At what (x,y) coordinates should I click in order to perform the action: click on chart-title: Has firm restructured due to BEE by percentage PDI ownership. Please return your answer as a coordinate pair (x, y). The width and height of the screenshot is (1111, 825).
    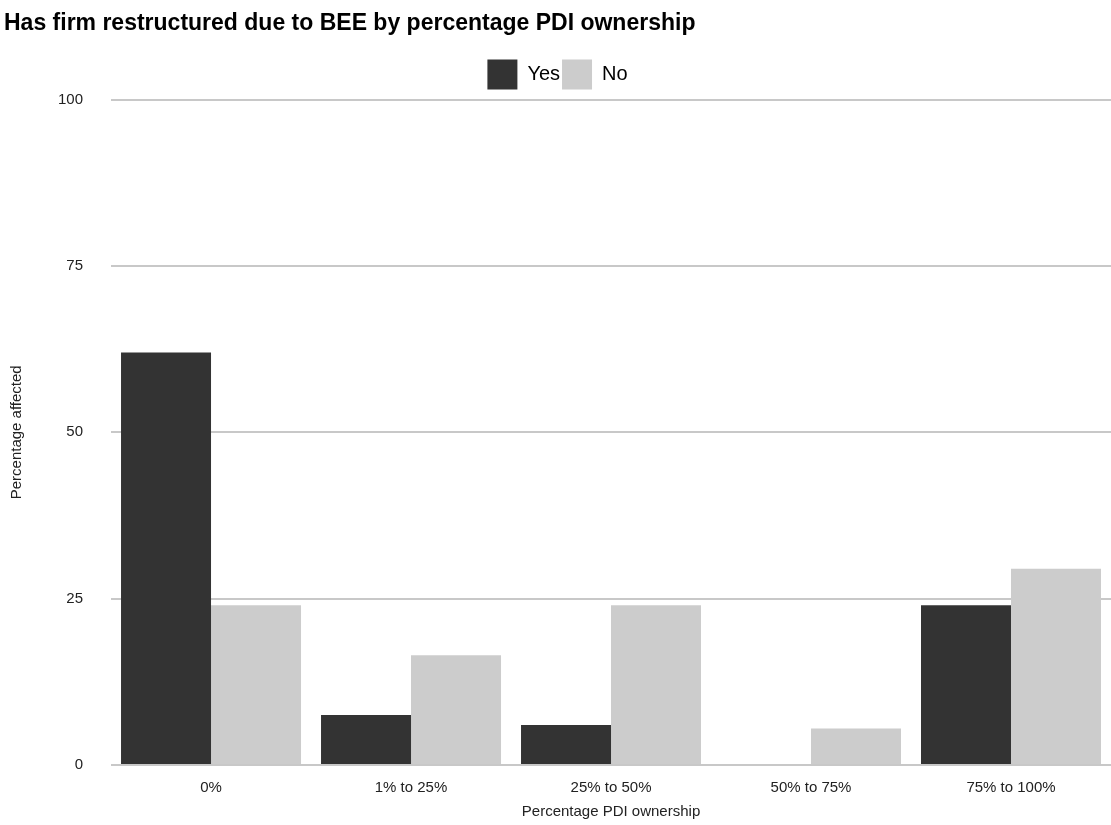
    Looking at the image, I should click on (350, 22).